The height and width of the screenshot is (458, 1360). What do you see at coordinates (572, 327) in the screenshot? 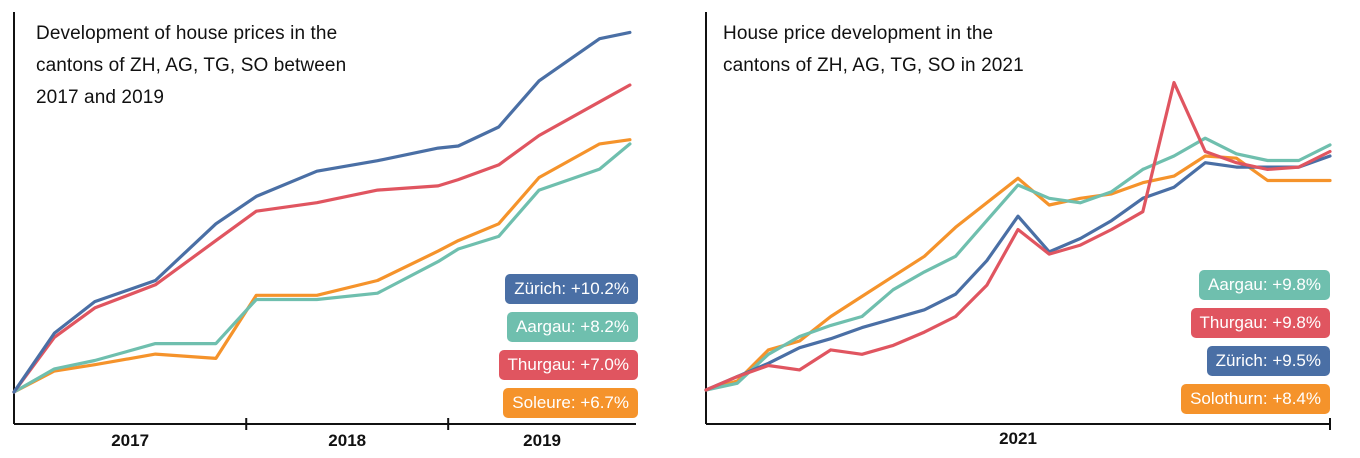
I see `legend-badge-aargau: Aargau: +8.2%` at bounding box center [572, 327].